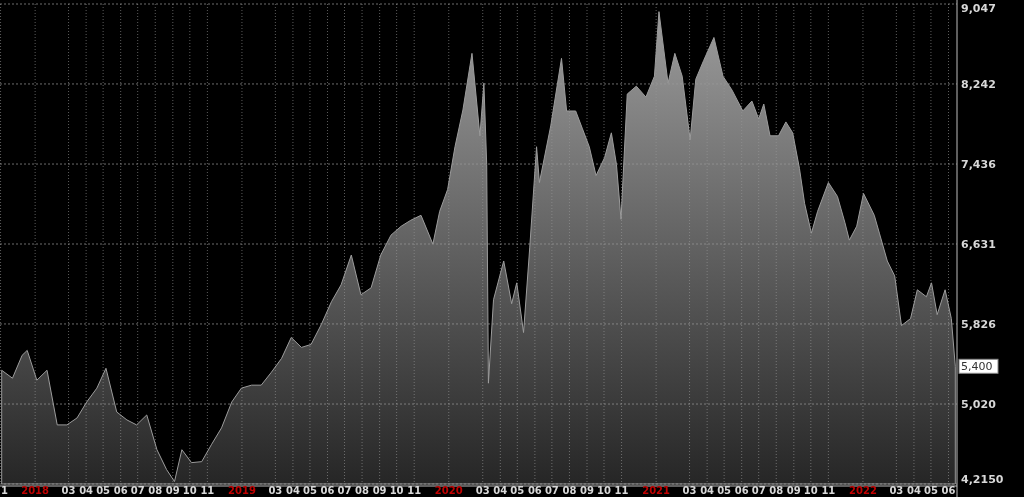 The width and height of the screenshot is (1024, 497). Describe the element at coordinates (4, 490) in the screenshot. I see `x-tick-label: 1` at that location.